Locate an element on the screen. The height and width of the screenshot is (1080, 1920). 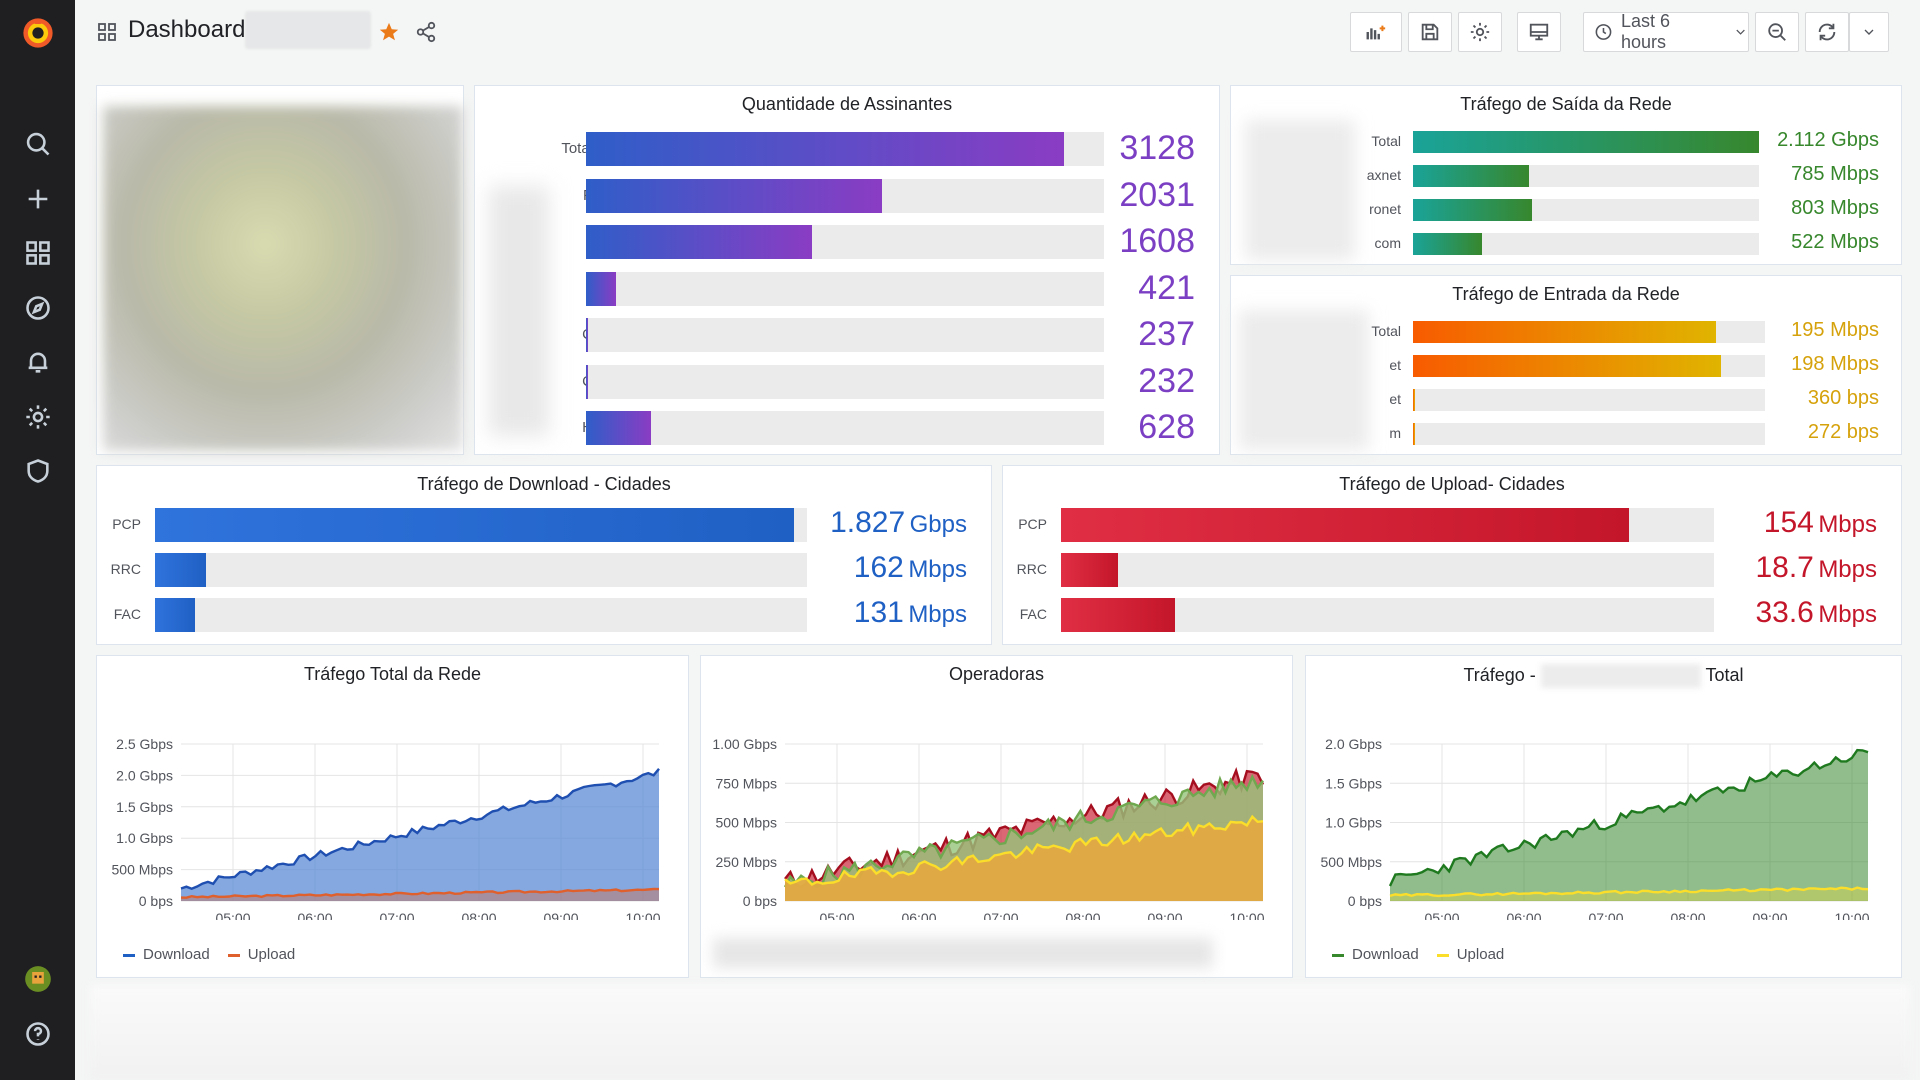
bar-label: RRC is located at coordinates (125, 569).